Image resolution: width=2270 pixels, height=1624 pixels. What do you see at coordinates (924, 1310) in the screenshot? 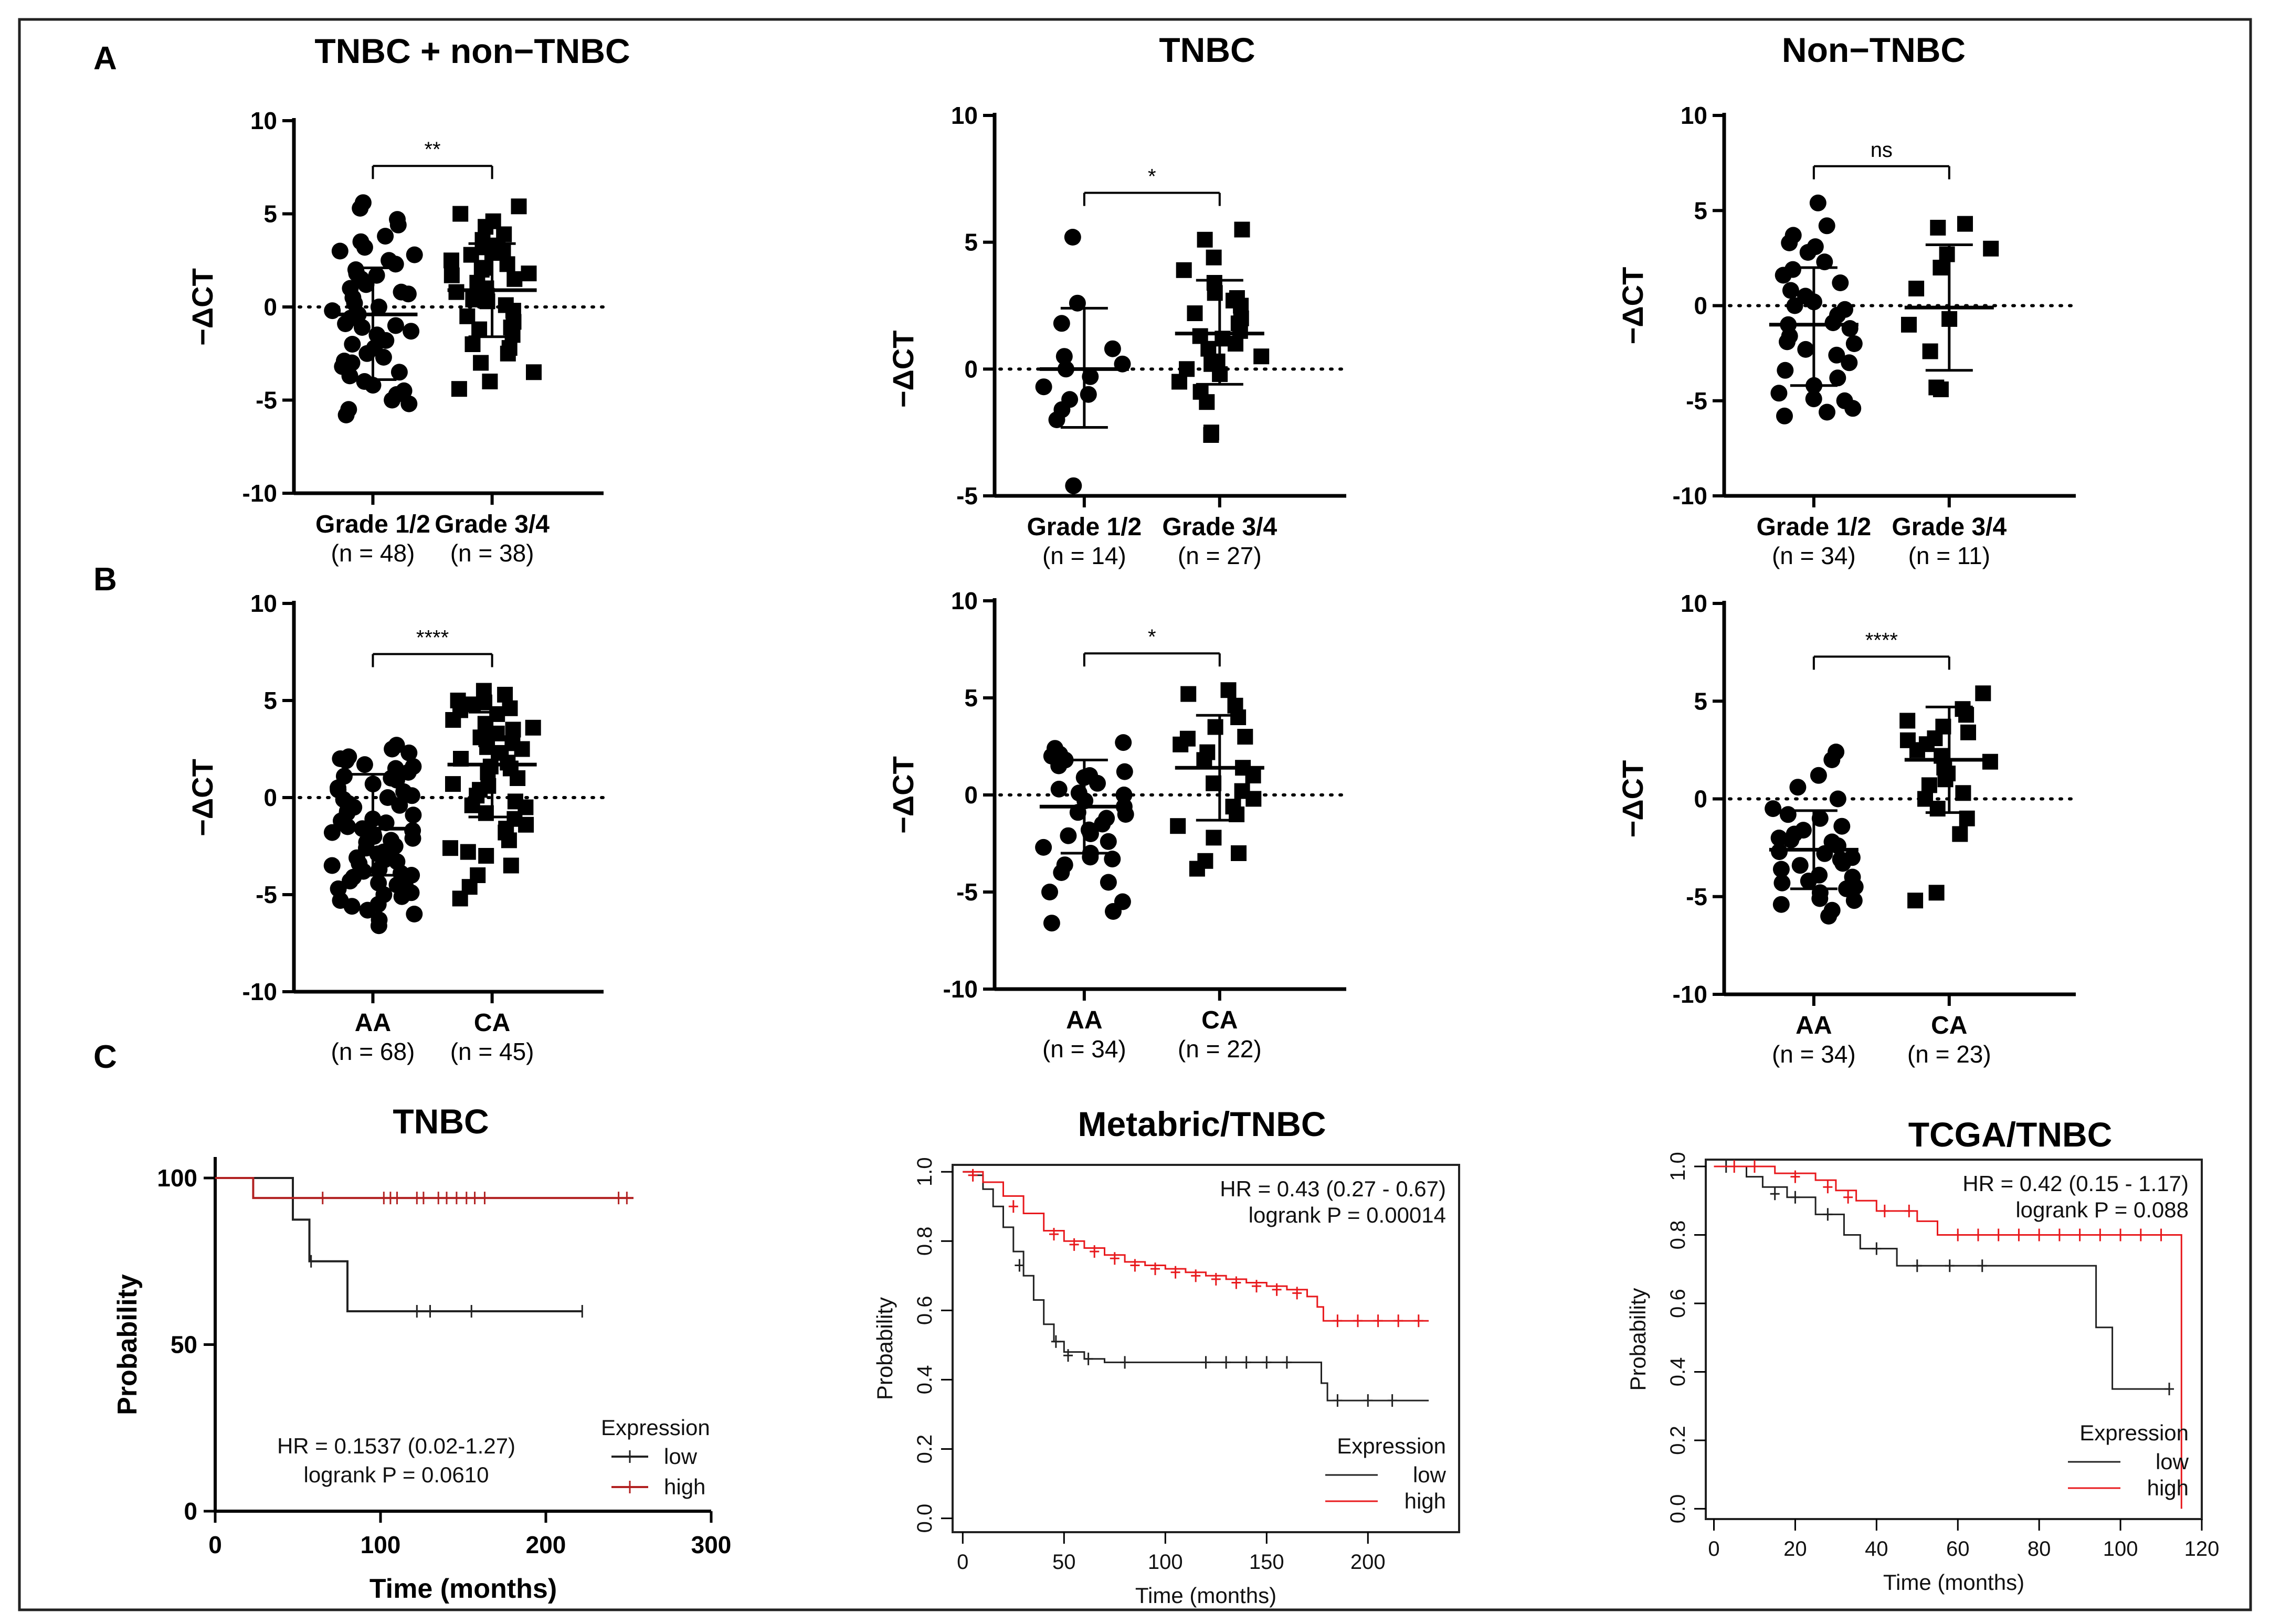
I see `y-tick-label: 0.6` at bounding box center [924, 1310].